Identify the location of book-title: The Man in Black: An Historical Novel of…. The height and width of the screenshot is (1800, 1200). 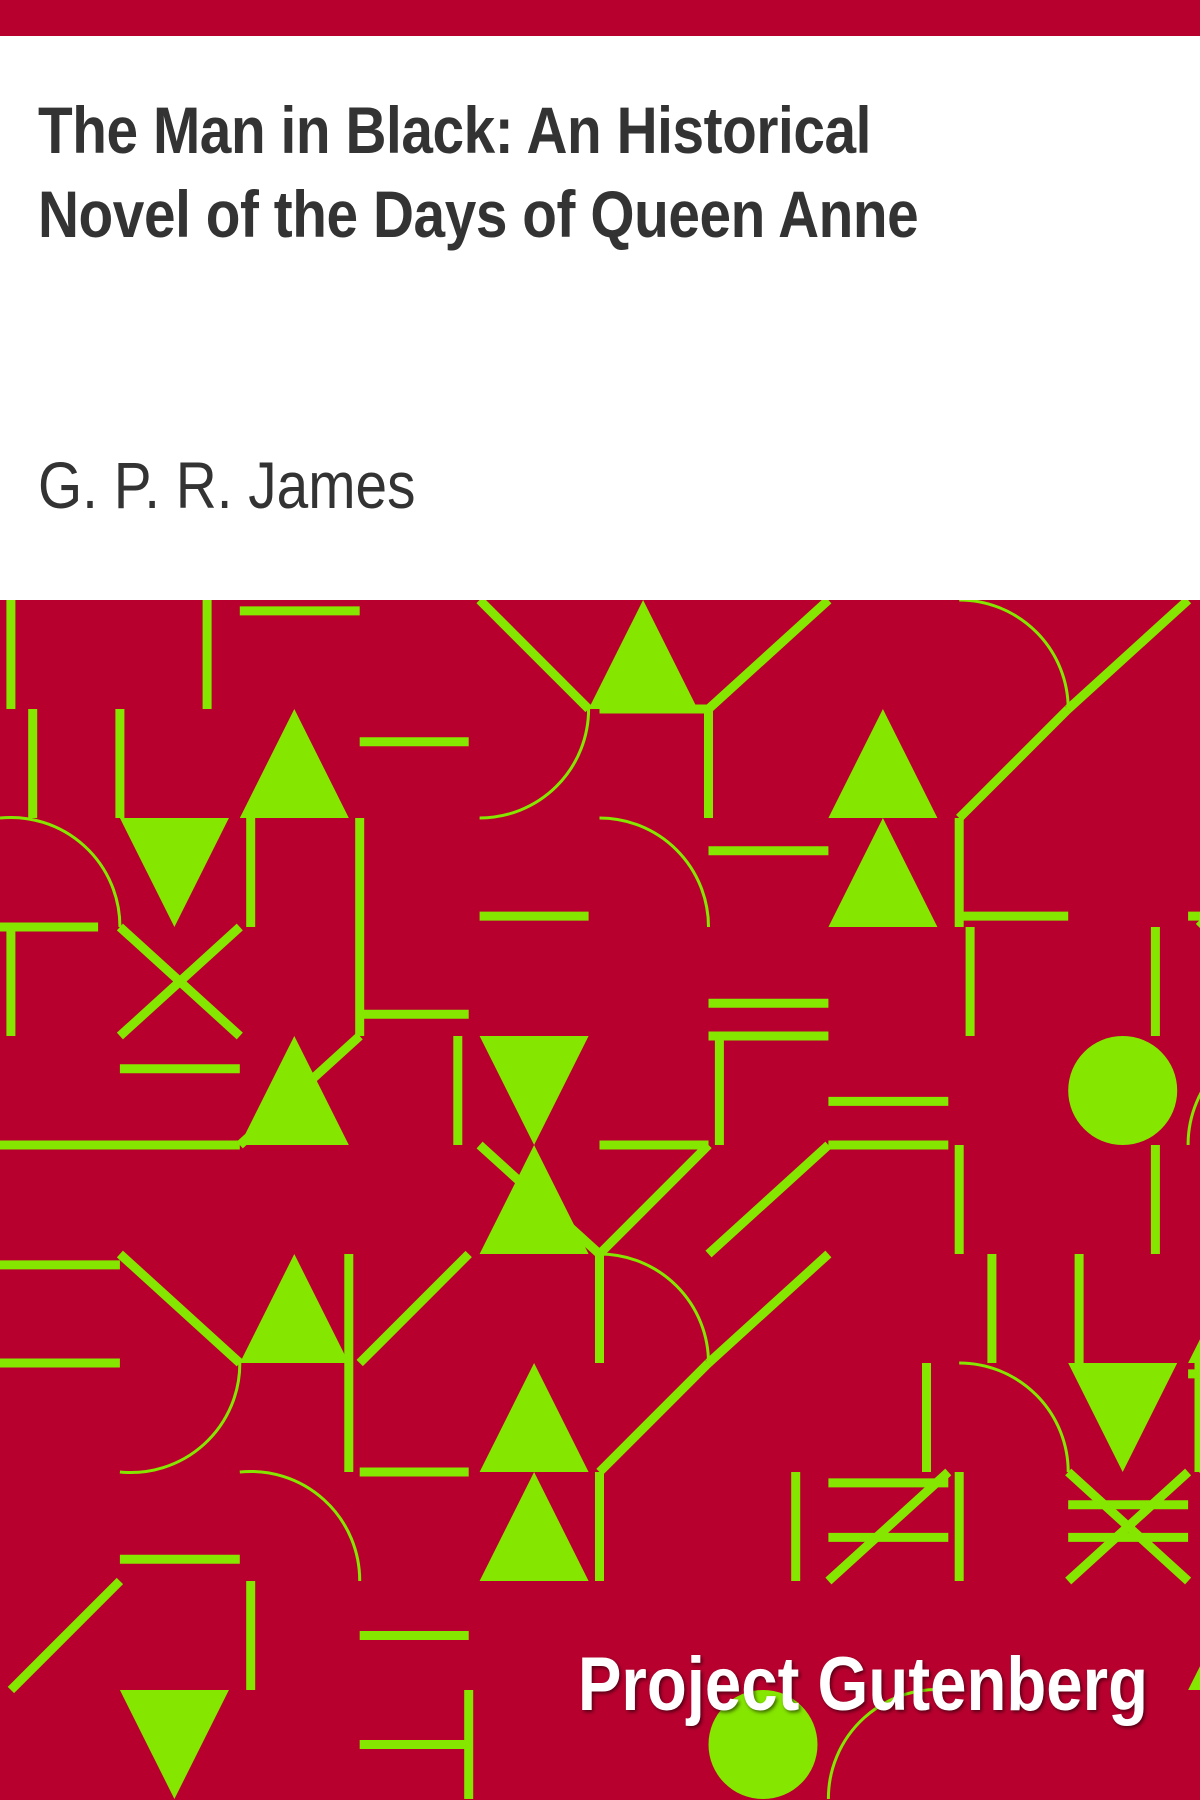
(478, 172).